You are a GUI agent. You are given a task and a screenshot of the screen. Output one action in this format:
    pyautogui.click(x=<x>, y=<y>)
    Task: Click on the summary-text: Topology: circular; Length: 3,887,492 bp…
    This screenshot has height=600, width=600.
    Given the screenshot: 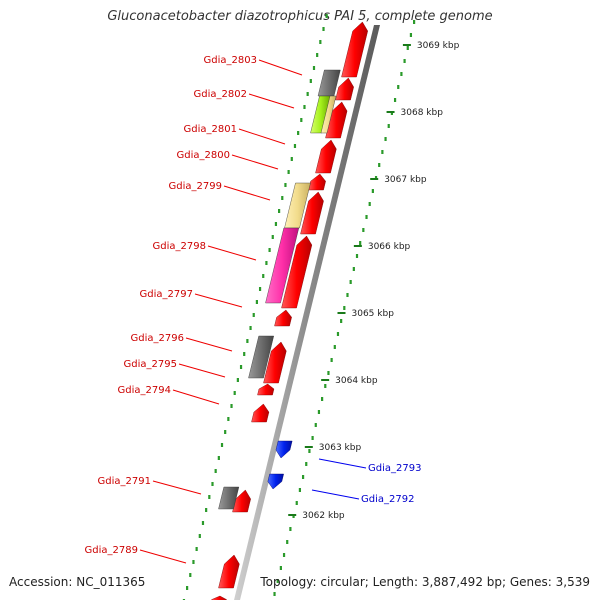 What is the action you would take?
    pyautogui.click(x=425, y=582)
    